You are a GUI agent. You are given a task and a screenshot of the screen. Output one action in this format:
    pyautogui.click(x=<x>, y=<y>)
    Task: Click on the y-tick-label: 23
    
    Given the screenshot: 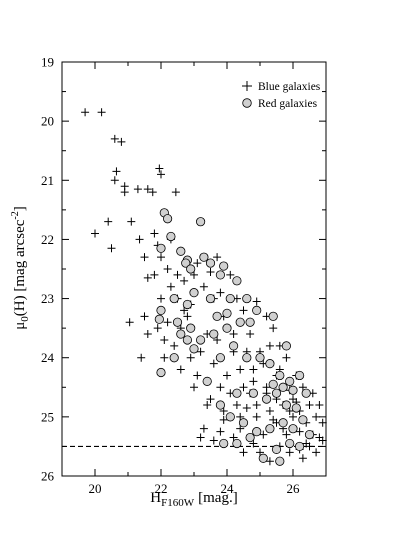 What is the action you would take?
    pyautogui.click(x=47, y=298)
    